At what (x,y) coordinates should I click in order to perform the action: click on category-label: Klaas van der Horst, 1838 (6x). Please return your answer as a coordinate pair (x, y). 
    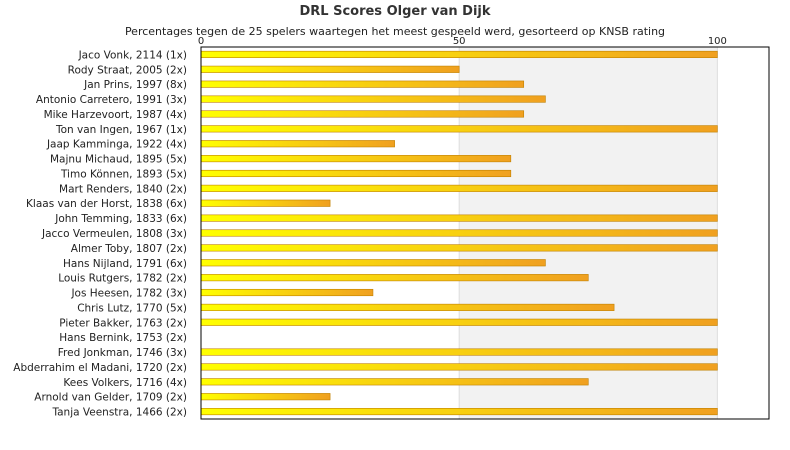
    Looking at the image, I should click on (106, 204).